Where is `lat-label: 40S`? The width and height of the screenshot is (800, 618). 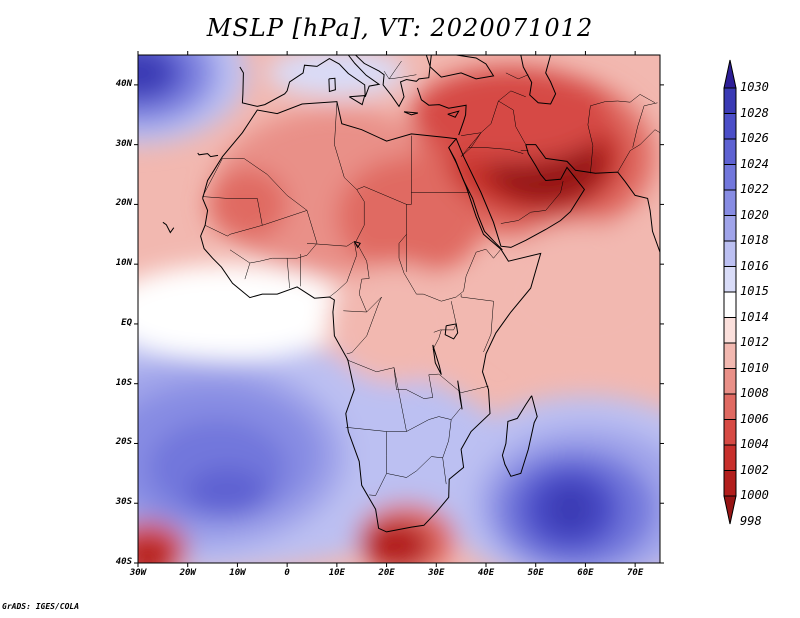
lat-label: 40S is located at coordinates (123, 562).